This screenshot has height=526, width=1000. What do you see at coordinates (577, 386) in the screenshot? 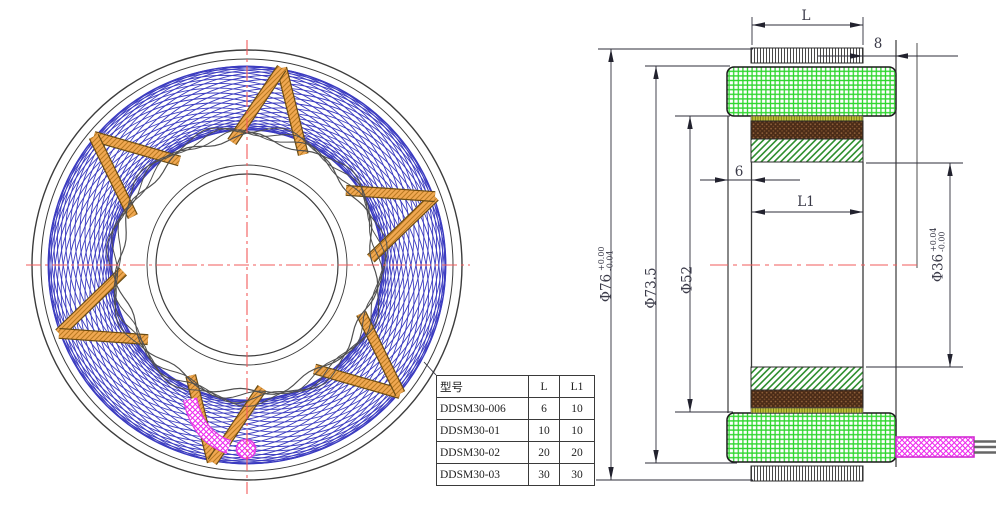
I see `table-header-cell: L1` at bounding box center [577, 386].